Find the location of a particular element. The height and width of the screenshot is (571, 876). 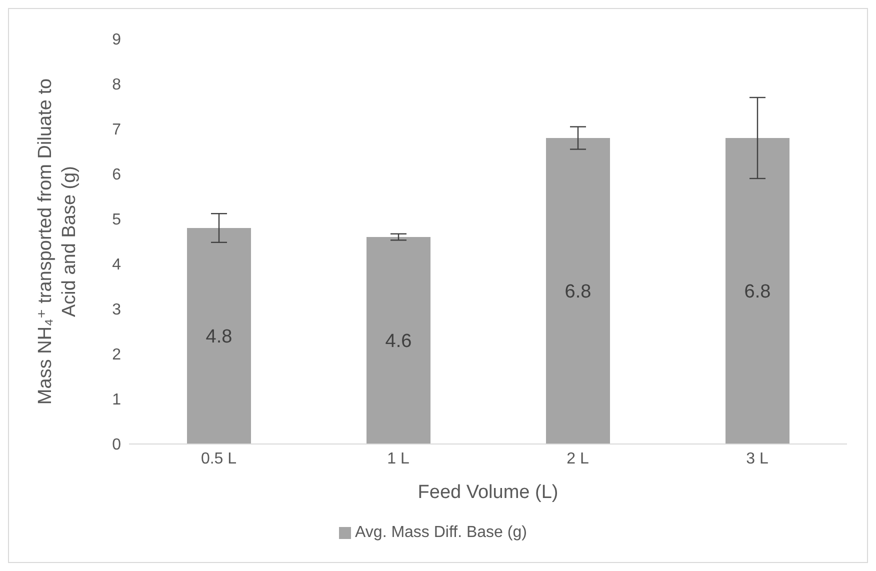

y-tick-label: 7 is located at coordinates (117, 130).